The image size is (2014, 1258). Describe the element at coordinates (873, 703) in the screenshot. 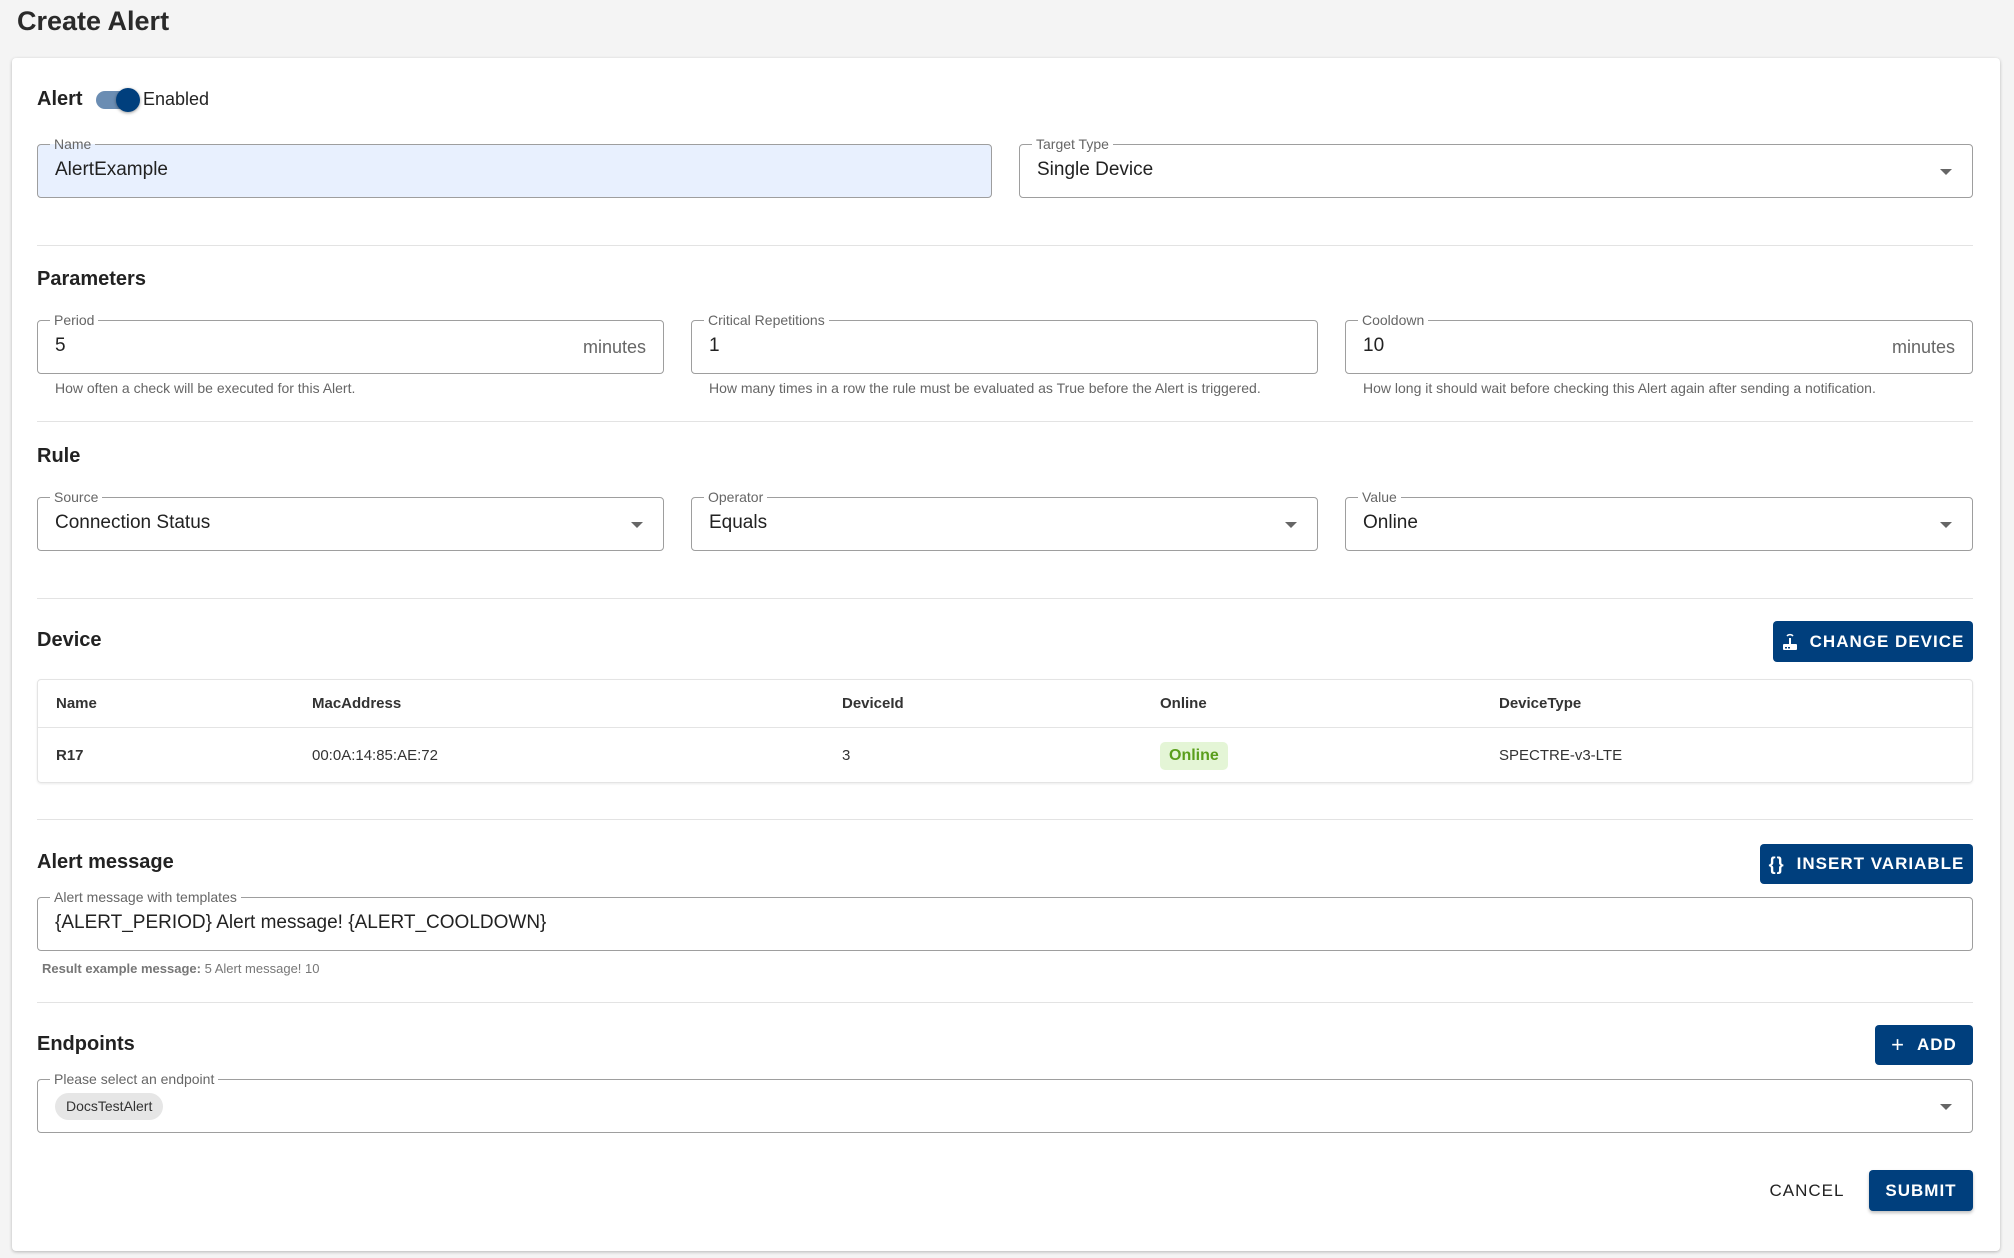

I see `column-header-device-id: DeviceId` at that location.